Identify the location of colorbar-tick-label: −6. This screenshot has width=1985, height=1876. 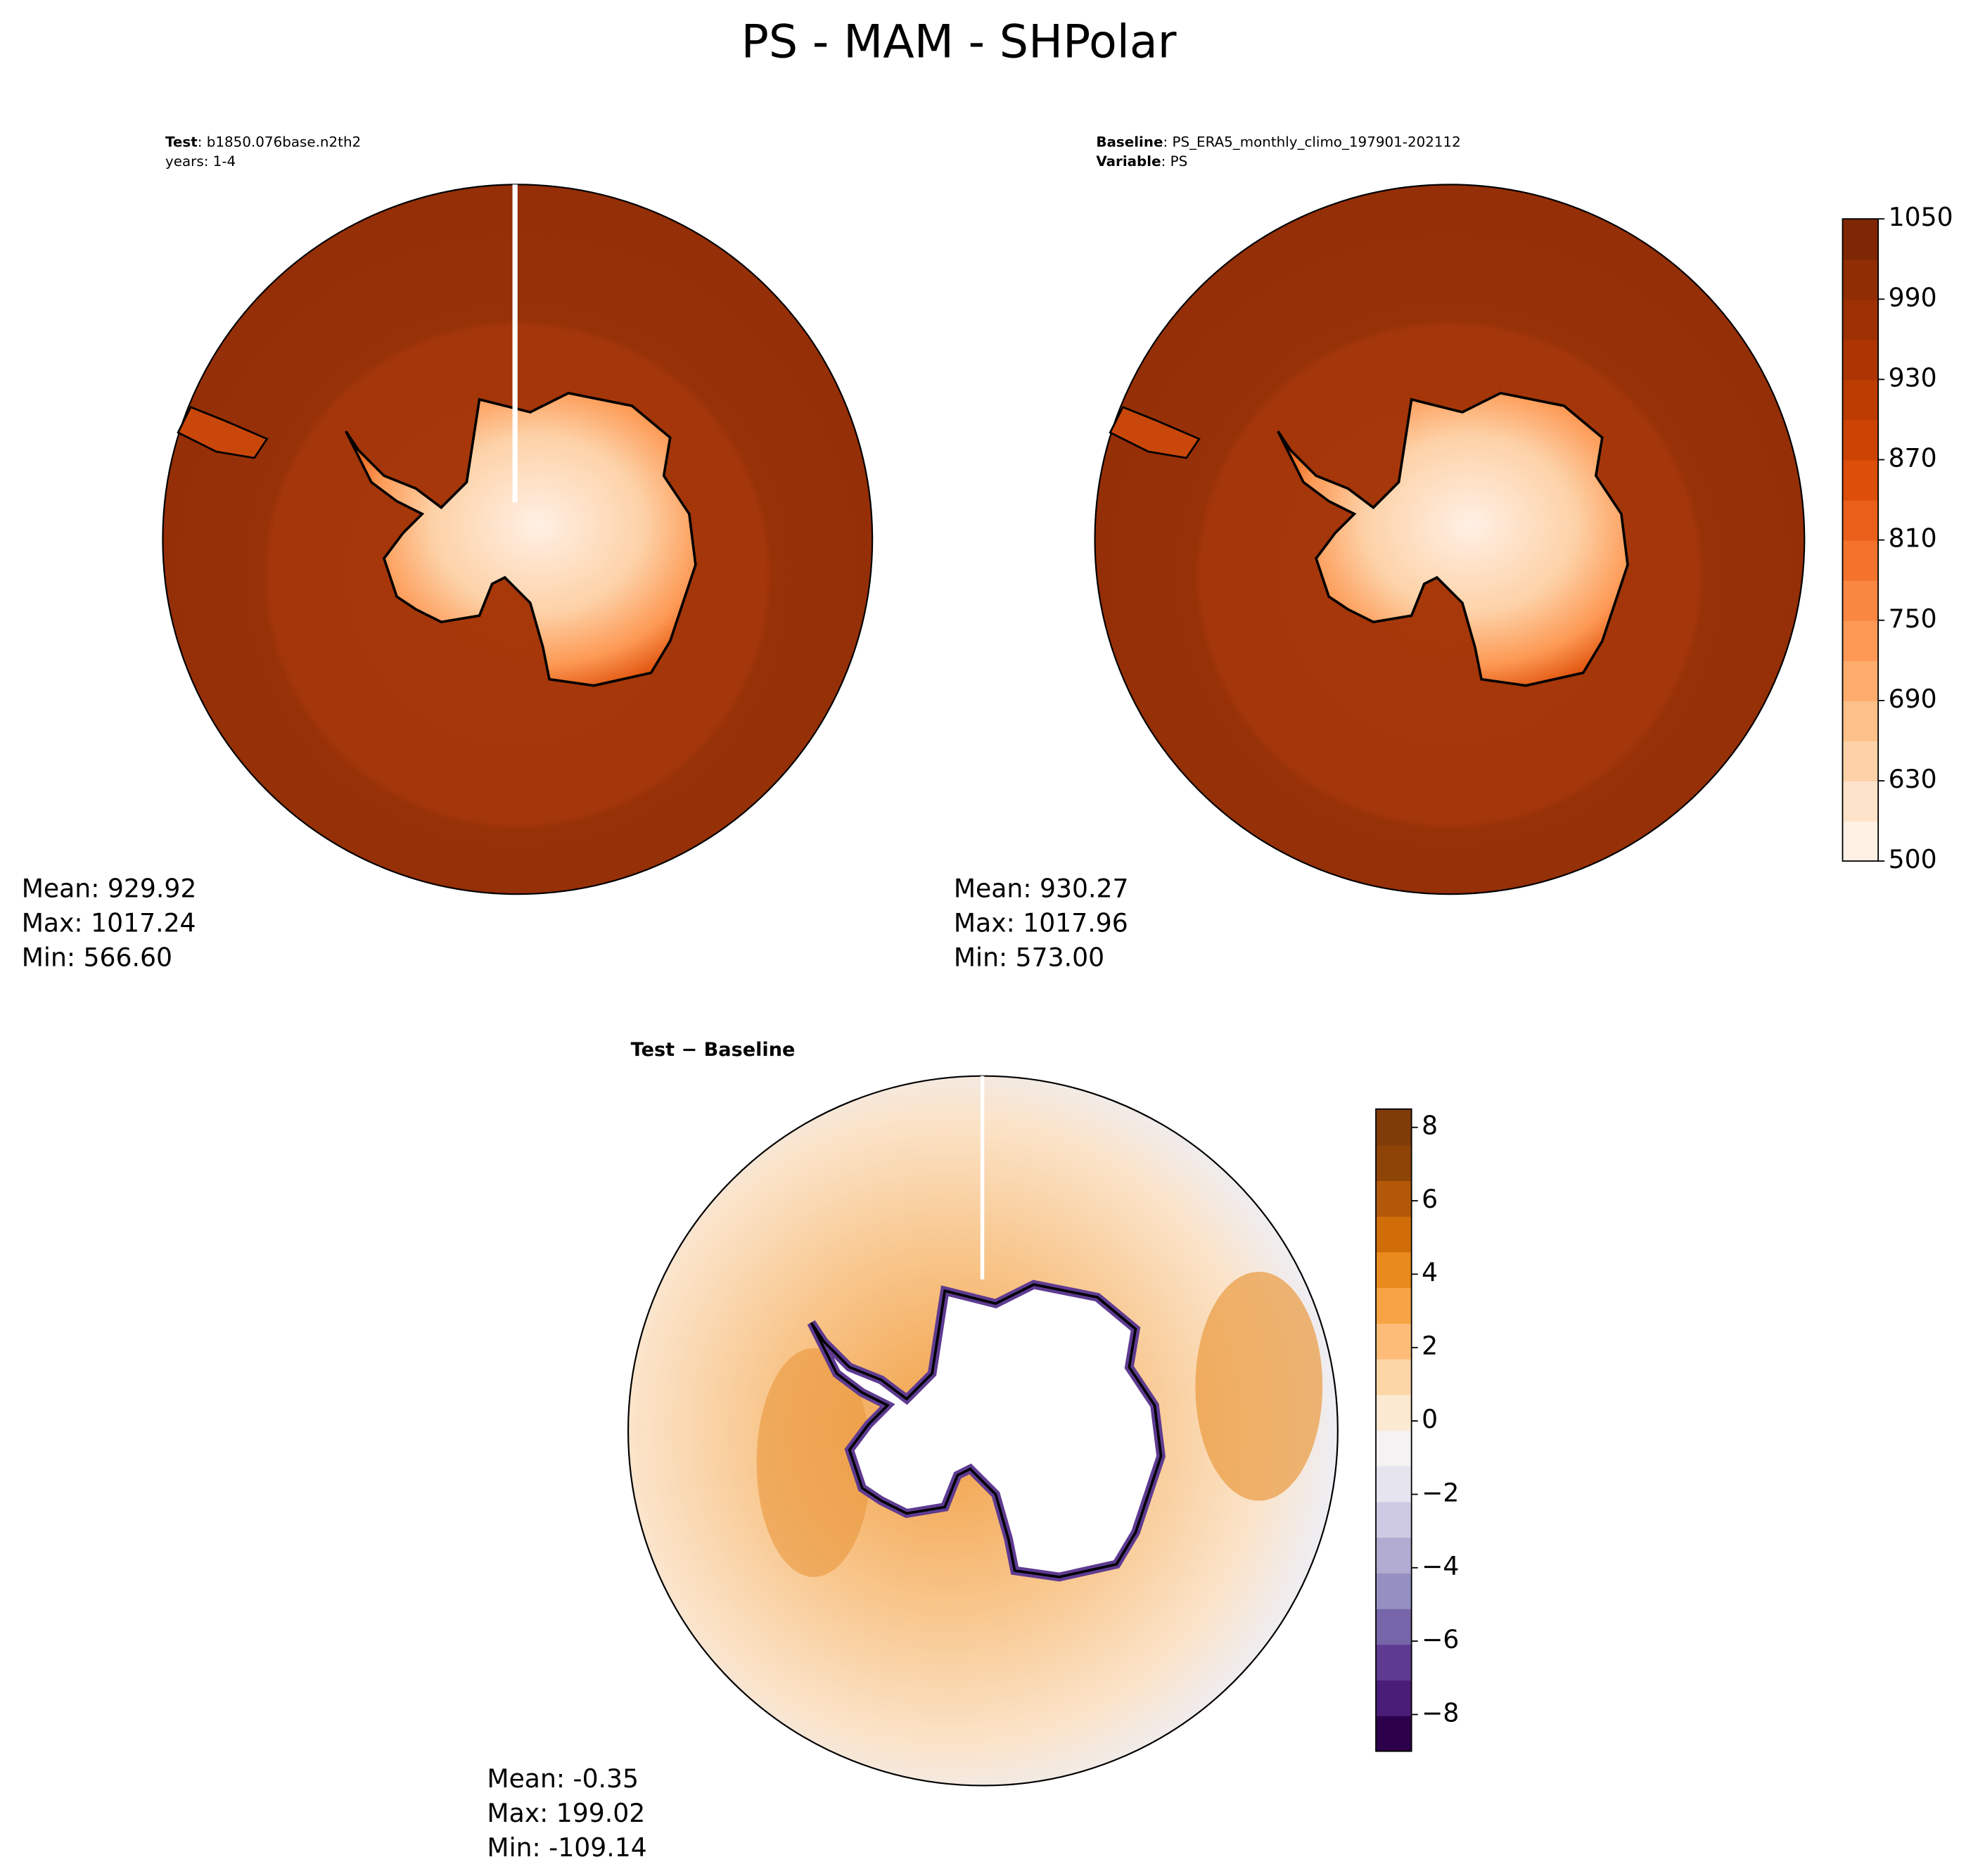
(1440, 1639).